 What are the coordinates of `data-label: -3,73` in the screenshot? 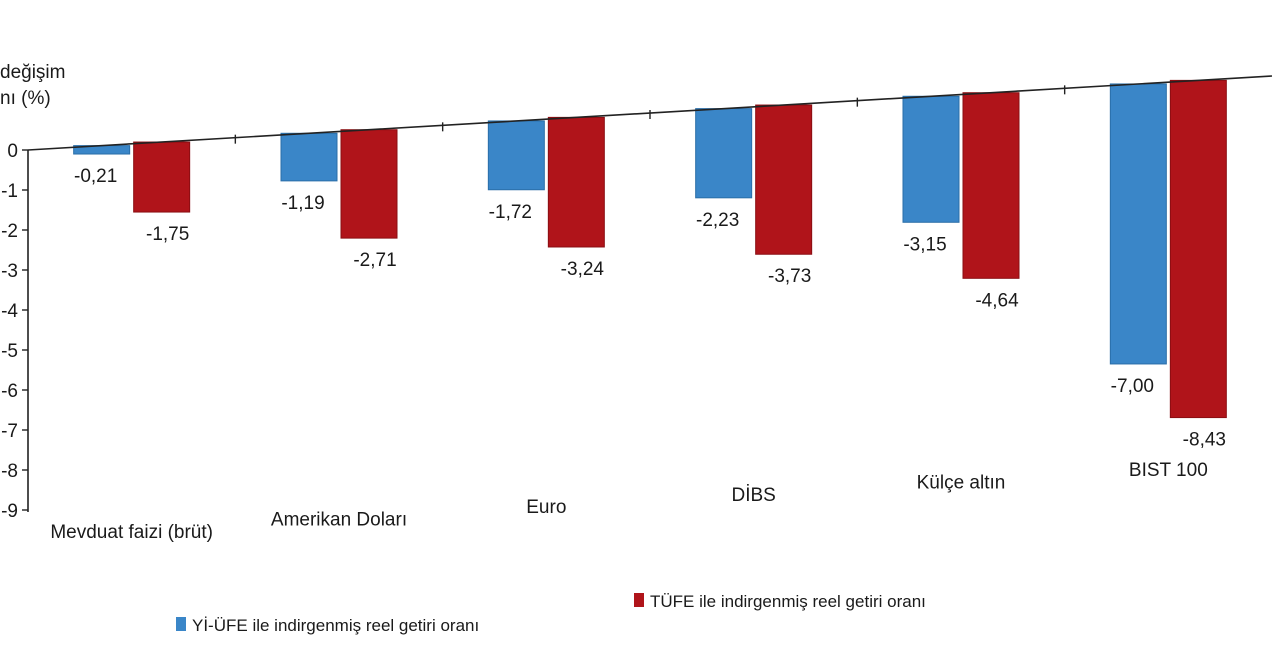 It's located at (789, 276).